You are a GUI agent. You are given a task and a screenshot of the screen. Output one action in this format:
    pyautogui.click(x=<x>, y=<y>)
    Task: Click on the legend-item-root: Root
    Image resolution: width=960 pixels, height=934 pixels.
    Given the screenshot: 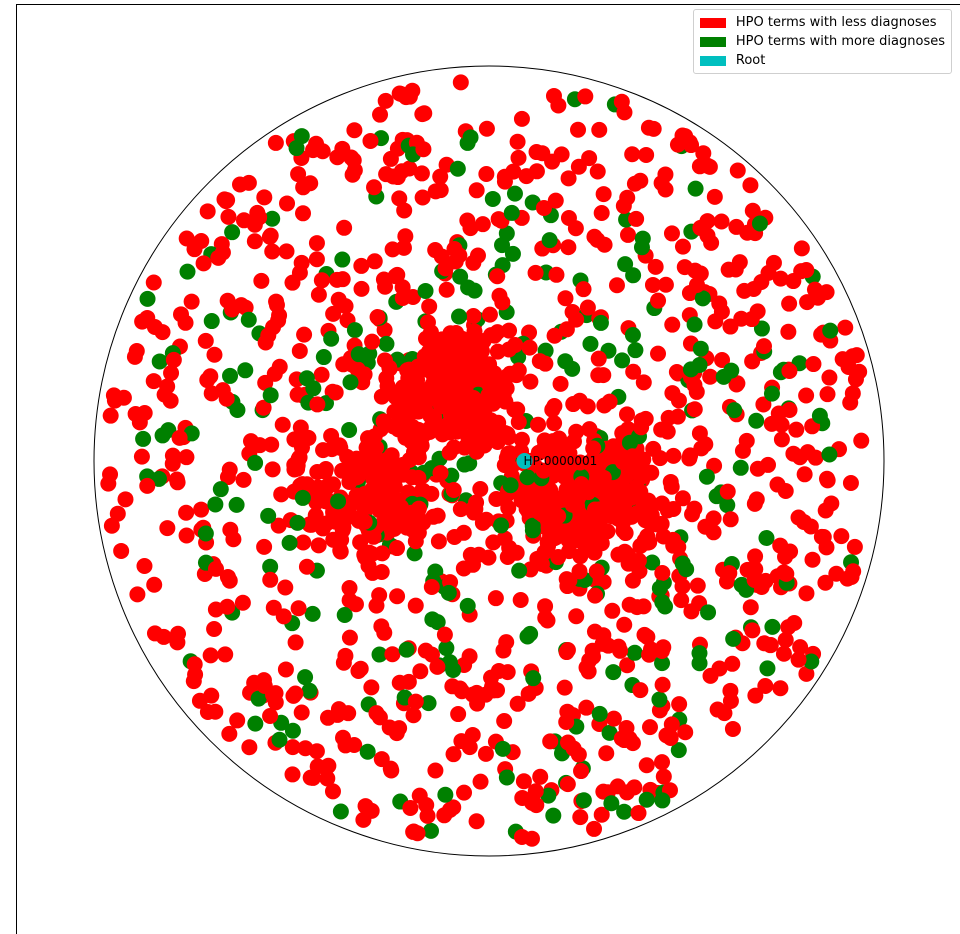 What is the action you would take?
    pyautogui.click(x=822, y=60)
    